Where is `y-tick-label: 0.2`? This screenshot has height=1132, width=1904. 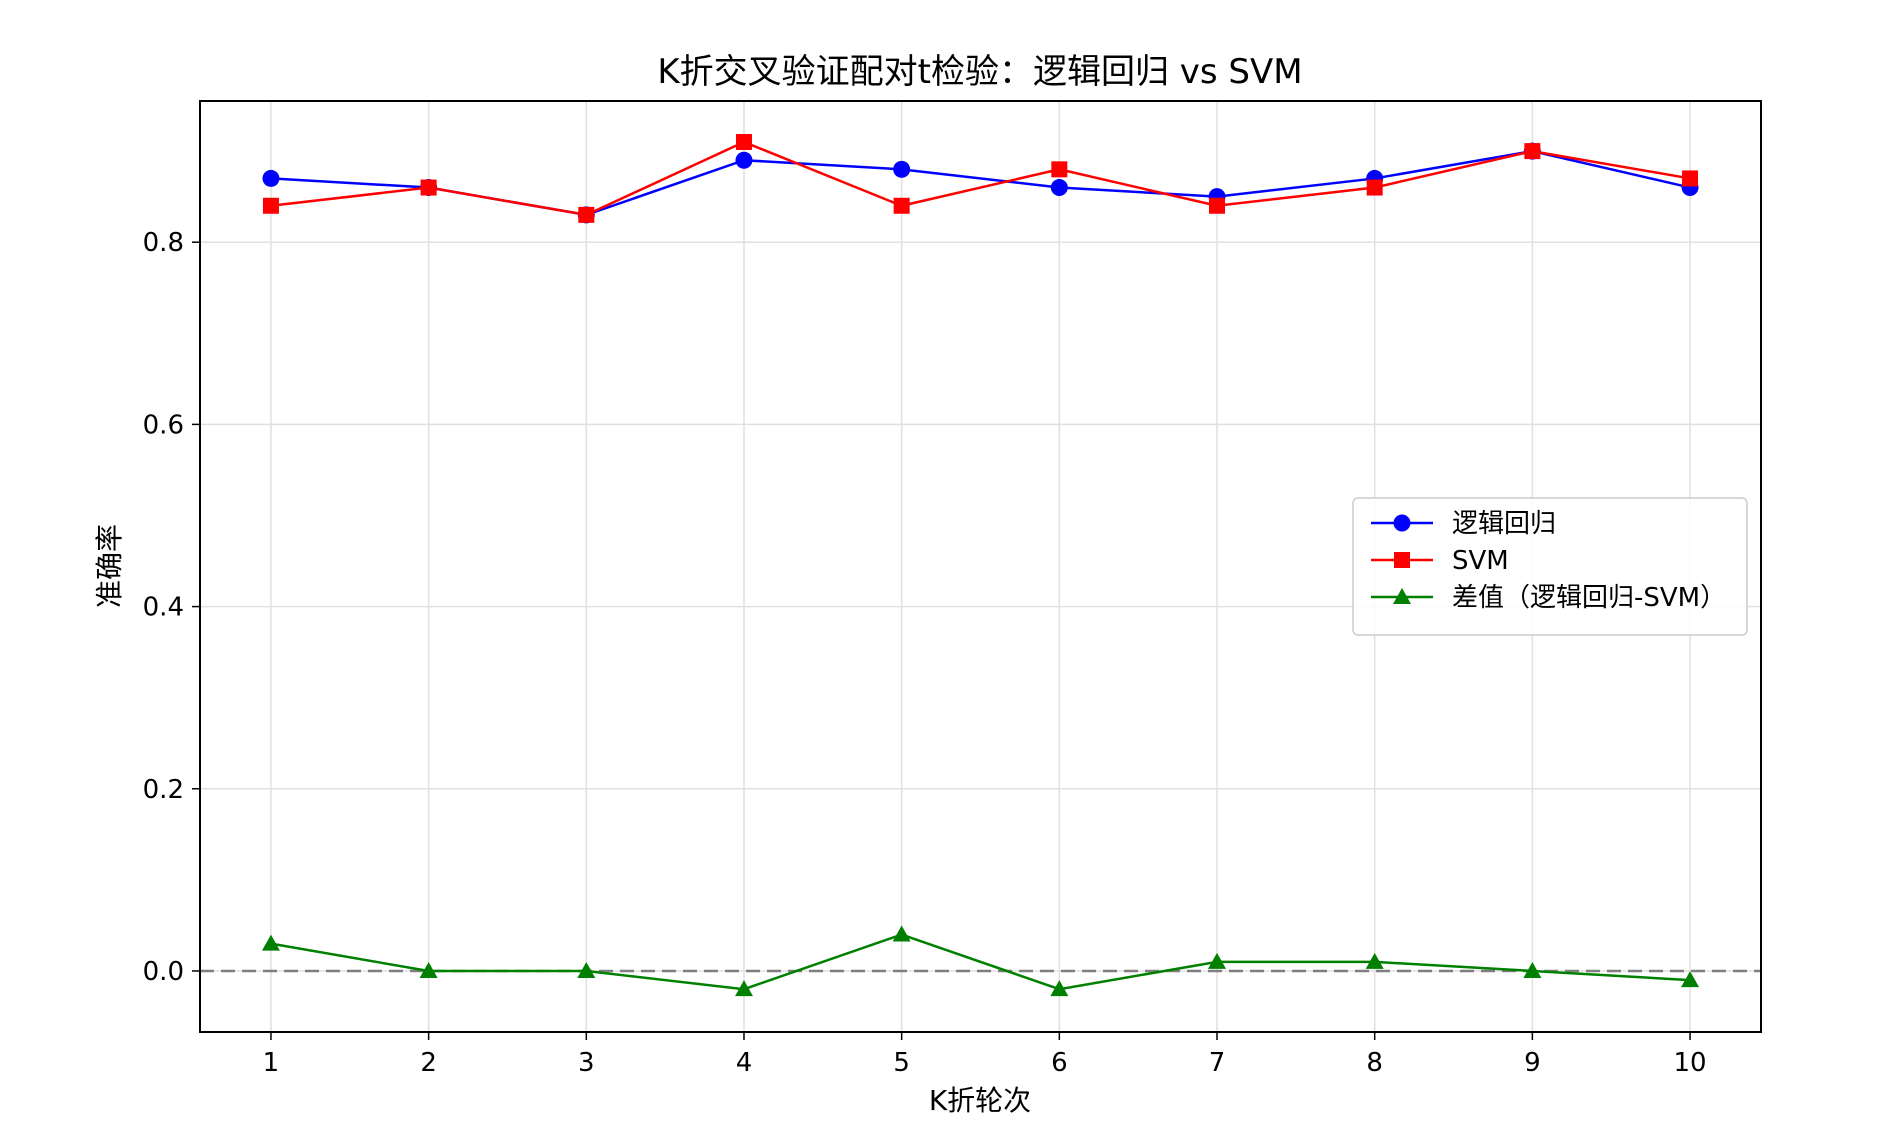 y-tick-label: 0.2 is located at coordinates (163, 790).